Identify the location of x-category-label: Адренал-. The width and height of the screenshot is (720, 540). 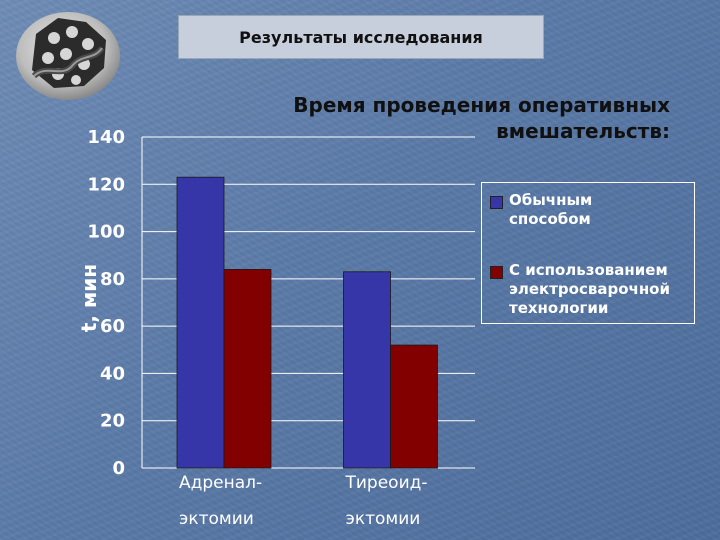
(220, 483).